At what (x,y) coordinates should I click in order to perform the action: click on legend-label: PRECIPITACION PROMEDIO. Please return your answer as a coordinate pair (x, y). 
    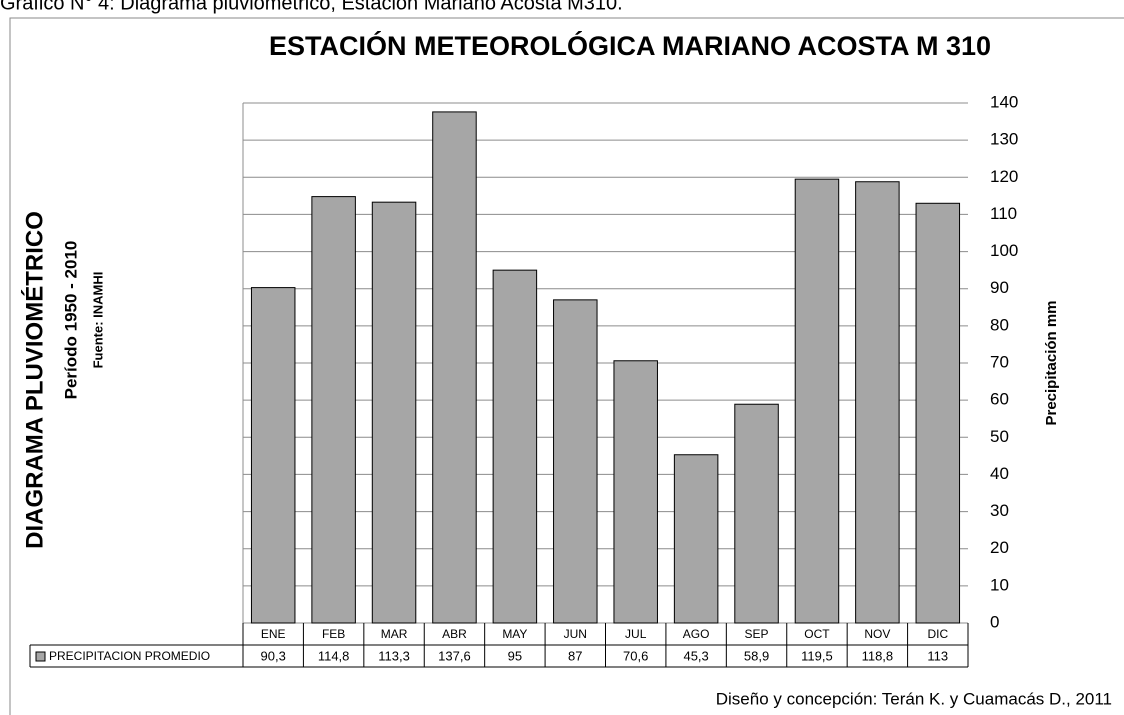
    Looking at the image, I should click on (129, 656).